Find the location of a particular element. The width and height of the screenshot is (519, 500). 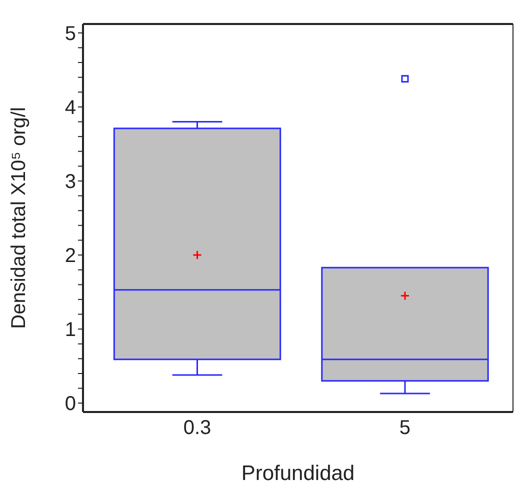

x-tick-label: 0.3 is located at coordinates (197, 428).